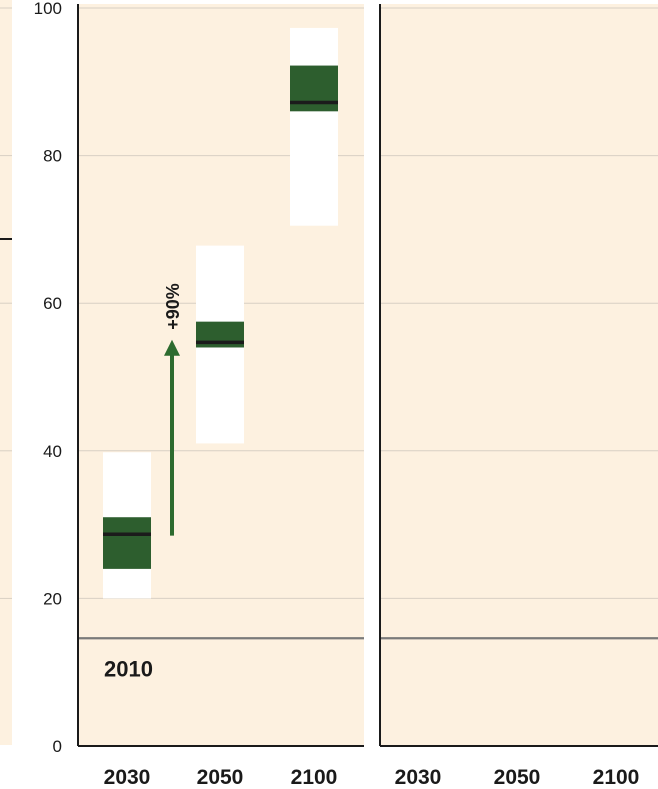 Image resolution: width=658 pixels, height=789 pixels. I want to click on y-tick-20: 20, so click(52, 598).